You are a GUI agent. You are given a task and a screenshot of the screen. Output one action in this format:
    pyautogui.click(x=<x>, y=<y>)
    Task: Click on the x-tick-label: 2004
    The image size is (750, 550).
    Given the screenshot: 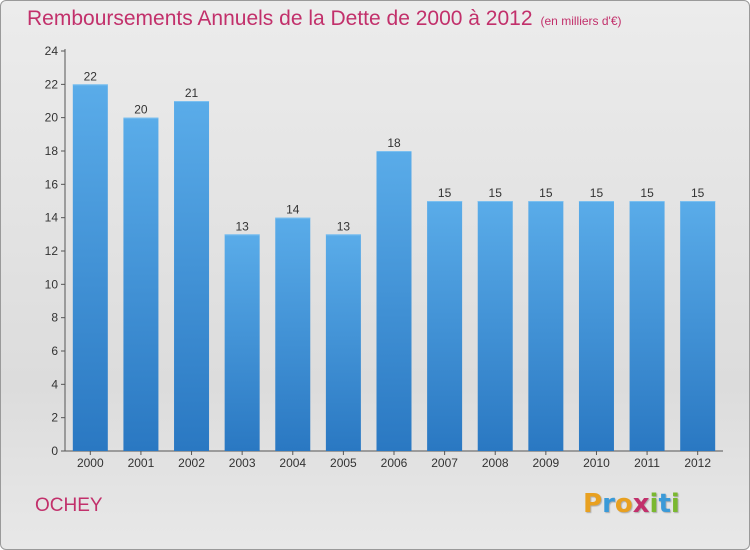 What is the action you would take?
    pyautogui.click(x=292, y=463)
    